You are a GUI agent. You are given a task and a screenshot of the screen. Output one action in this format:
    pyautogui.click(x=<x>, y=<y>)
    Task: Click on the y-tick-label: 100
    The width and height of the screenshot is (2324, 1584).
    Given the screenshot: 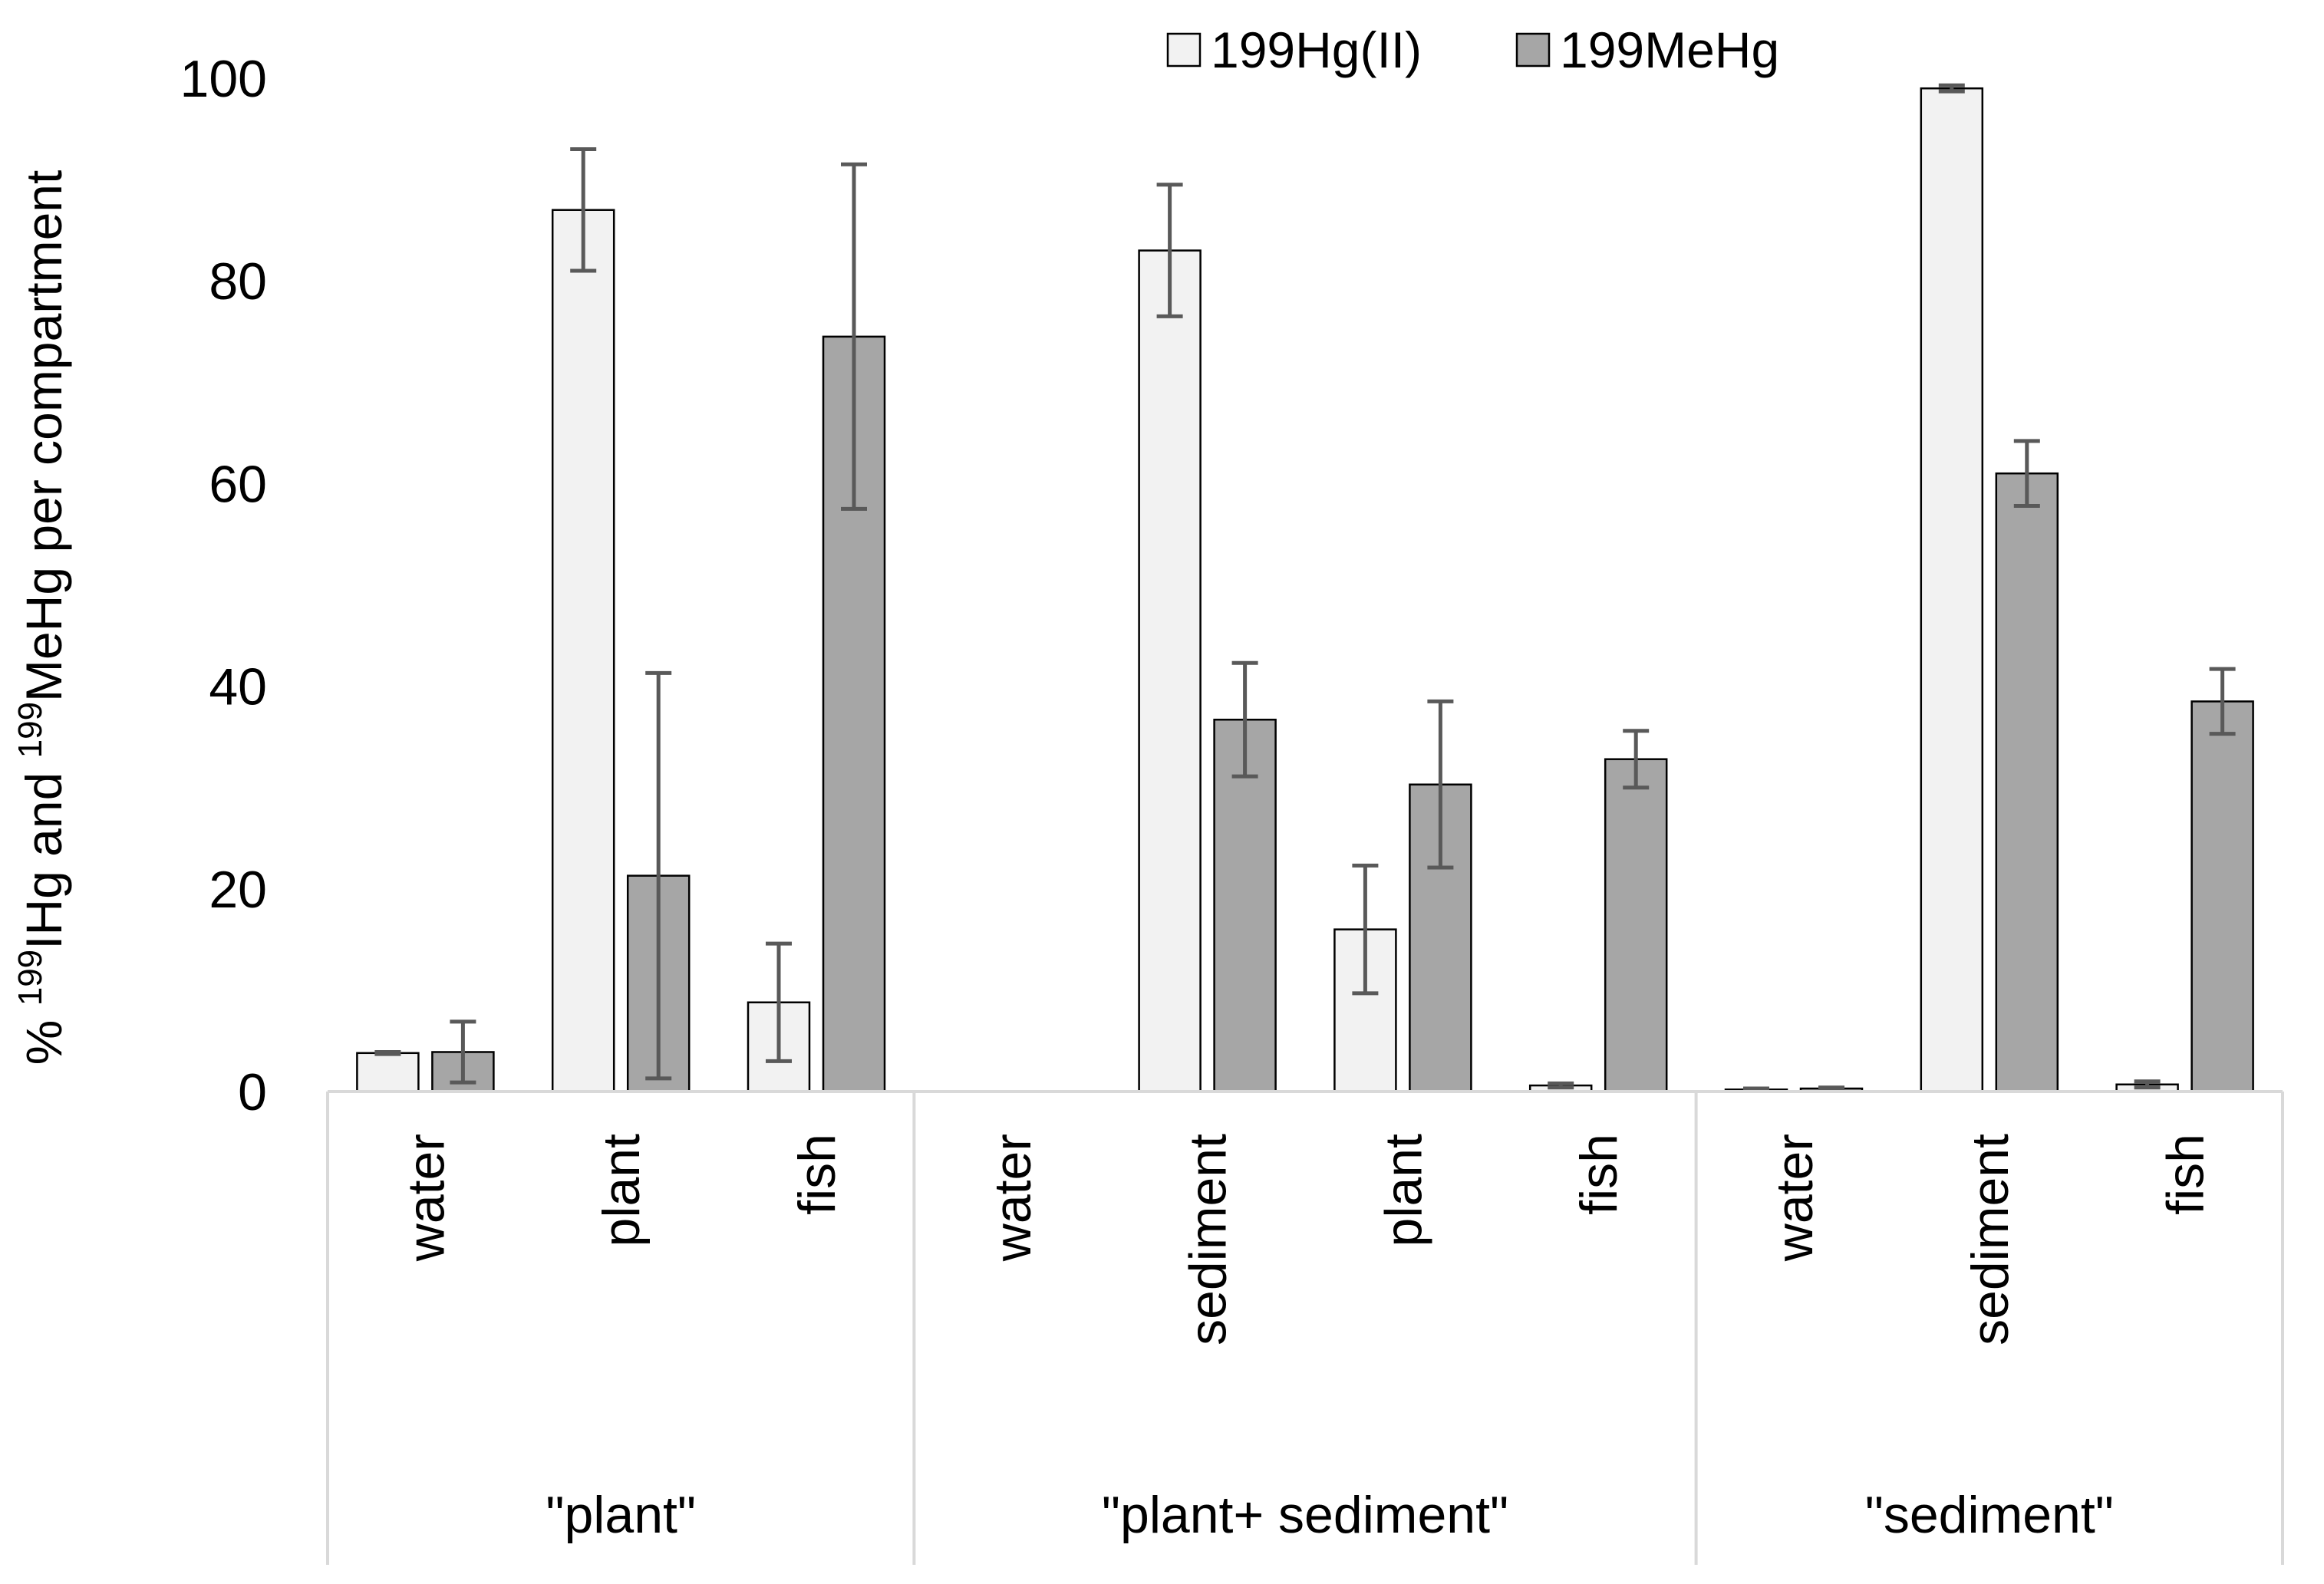 What is the action you would take?
    pyautogui.click(x=223, y=79)
    